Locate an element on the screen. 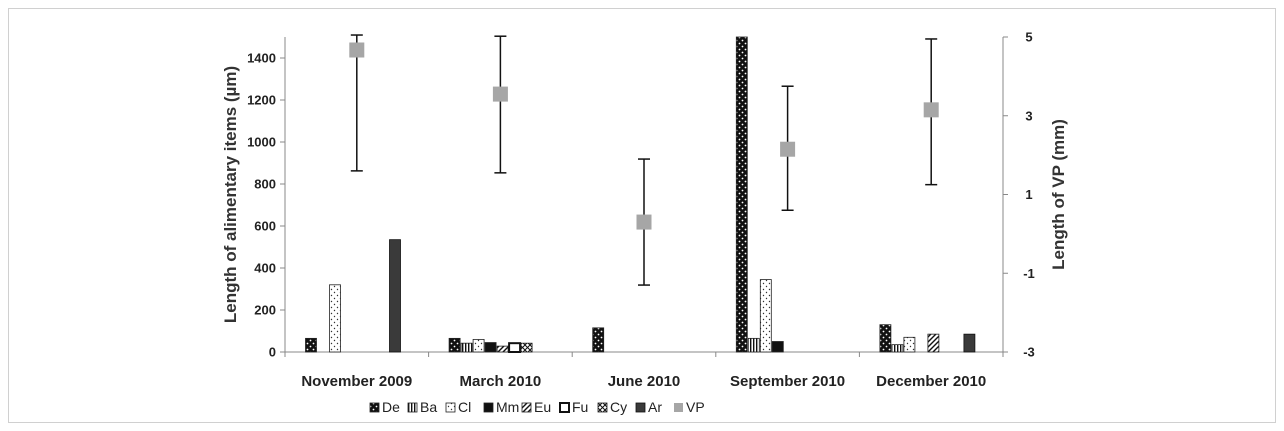 This screenshot has height=431, width=1284. legend-label-fu: Fu is located at coordinates (580, 407).